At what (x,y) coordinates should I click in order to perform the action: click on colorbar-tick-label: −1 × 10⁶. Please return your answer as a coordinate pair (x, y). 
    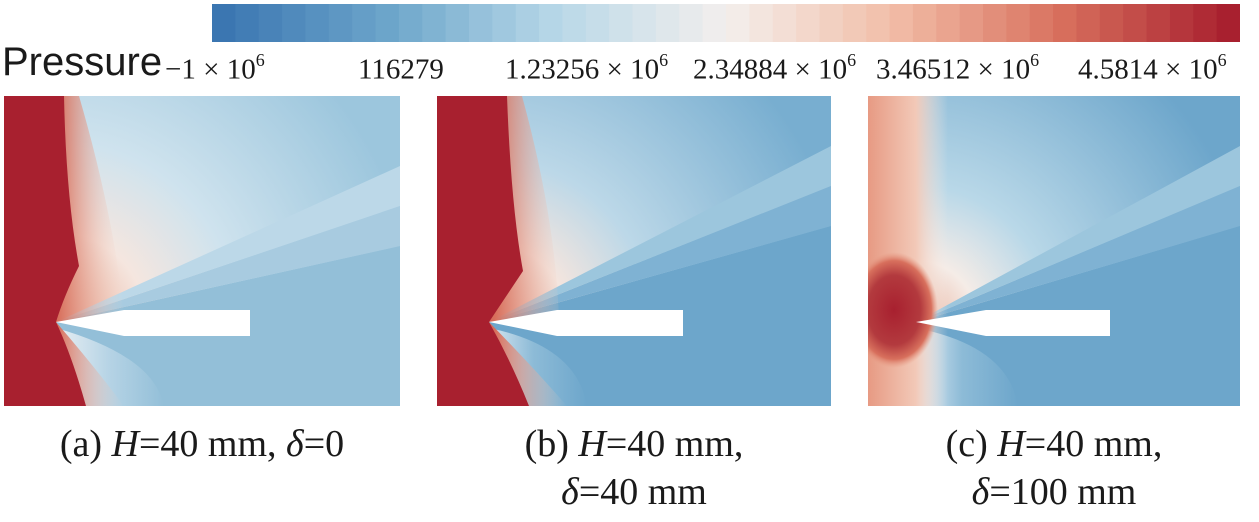
    Looking at the image, I should click on (215, 68).